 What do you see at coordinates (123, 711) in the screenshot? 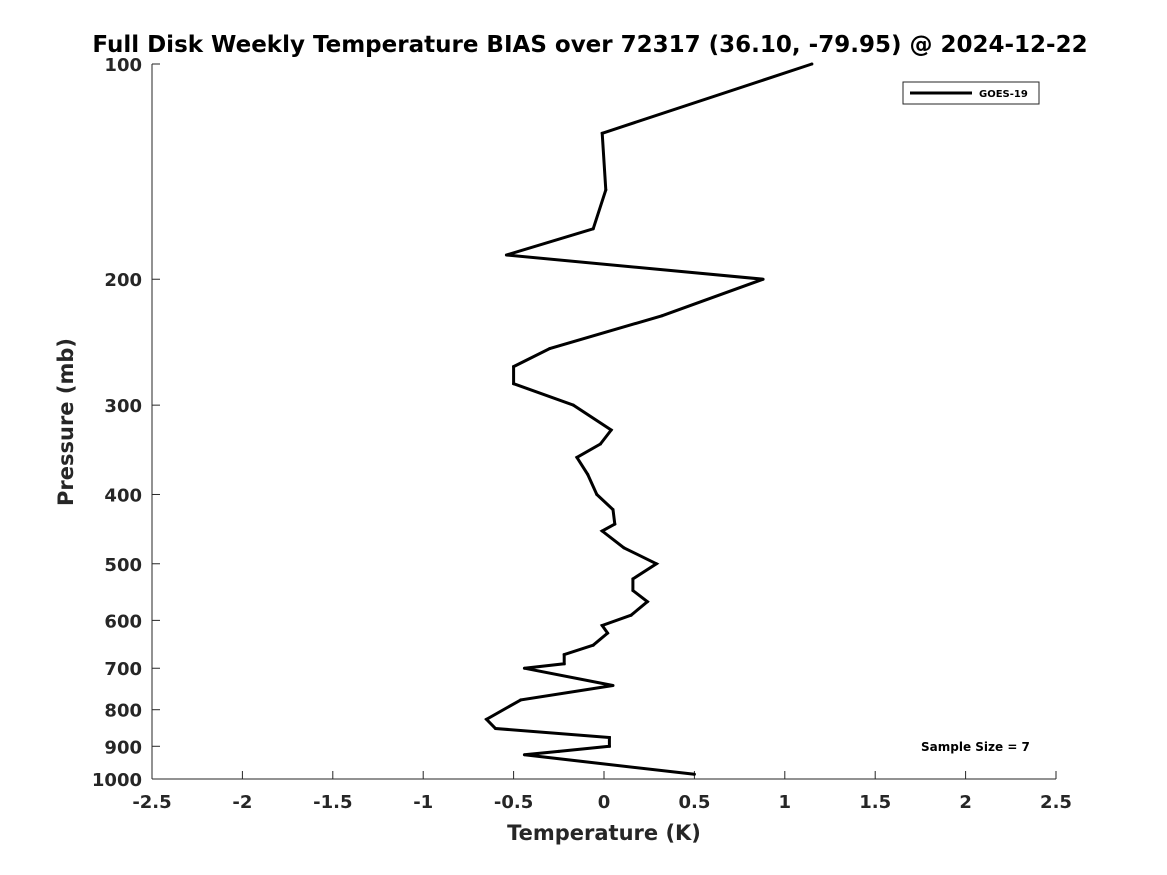
I see `y-tick-label: 800` at bounding box center [123, 711].